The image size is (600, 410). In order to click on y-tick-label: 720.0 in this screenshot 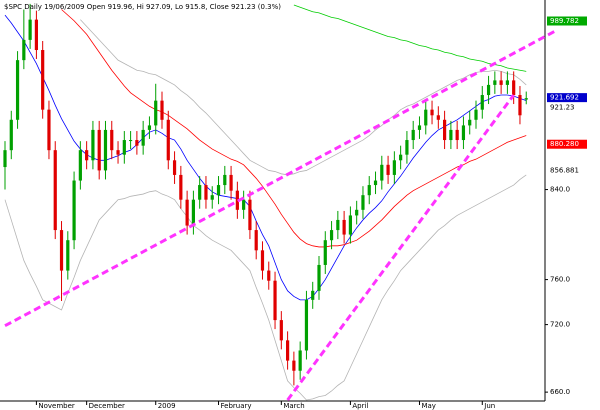, I will do `click(560, 325)`.